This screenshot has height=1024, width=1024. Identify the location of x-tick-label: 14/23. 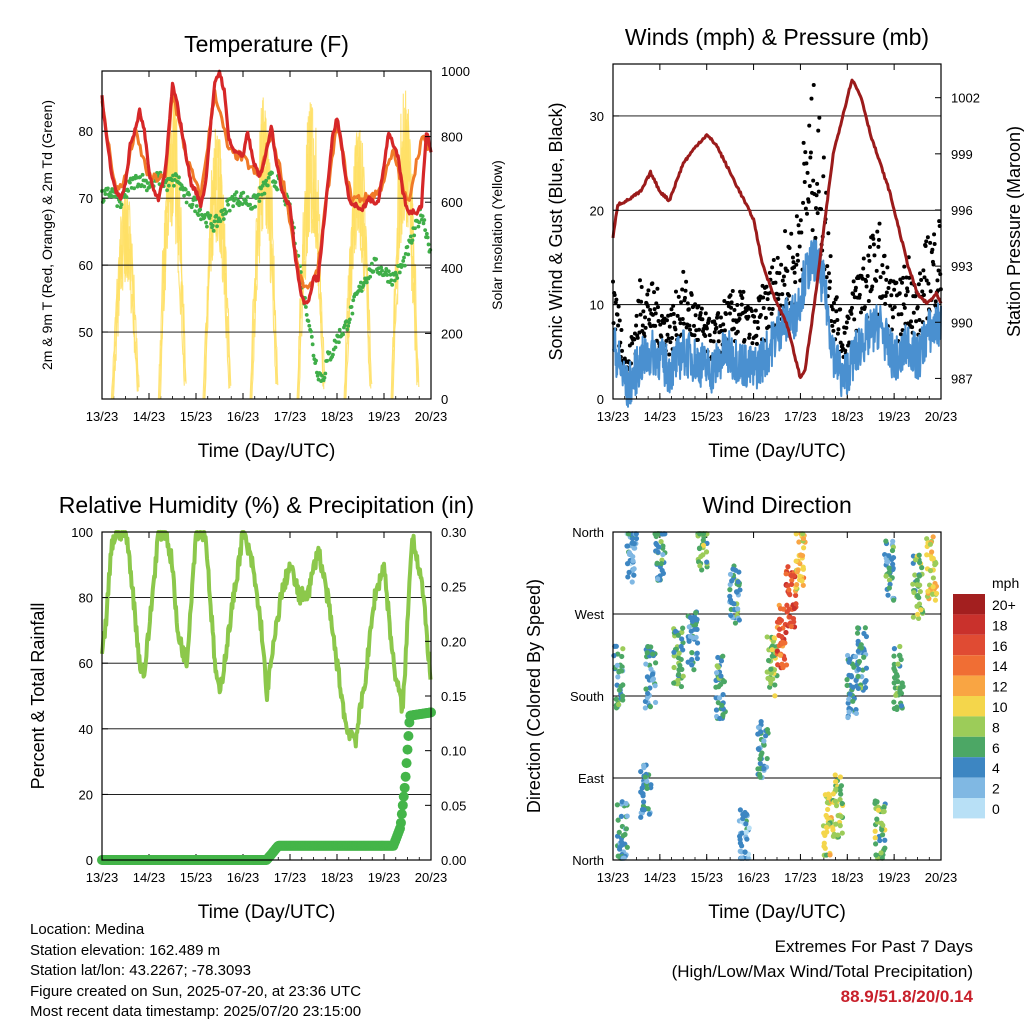
(149, 416).